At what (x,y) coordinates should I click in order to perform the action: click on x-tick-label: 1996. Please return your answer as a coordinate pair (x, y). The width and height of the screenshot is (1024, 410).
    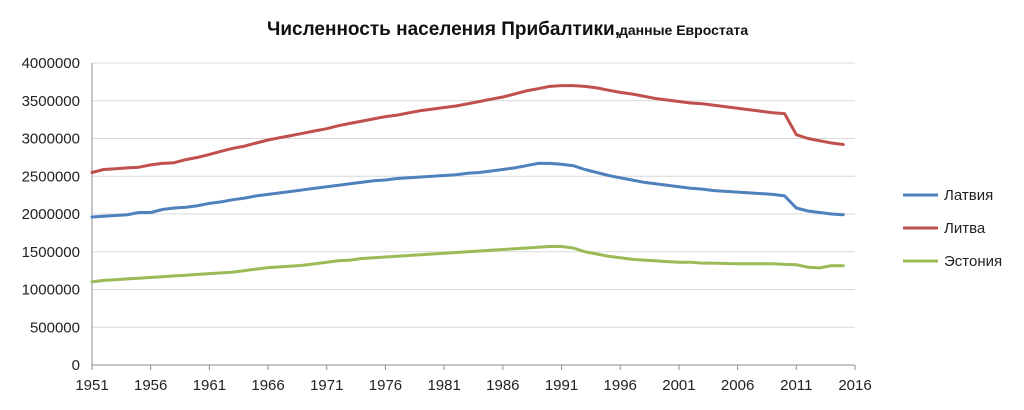
    Looking at the image, I should click on (620, 385).